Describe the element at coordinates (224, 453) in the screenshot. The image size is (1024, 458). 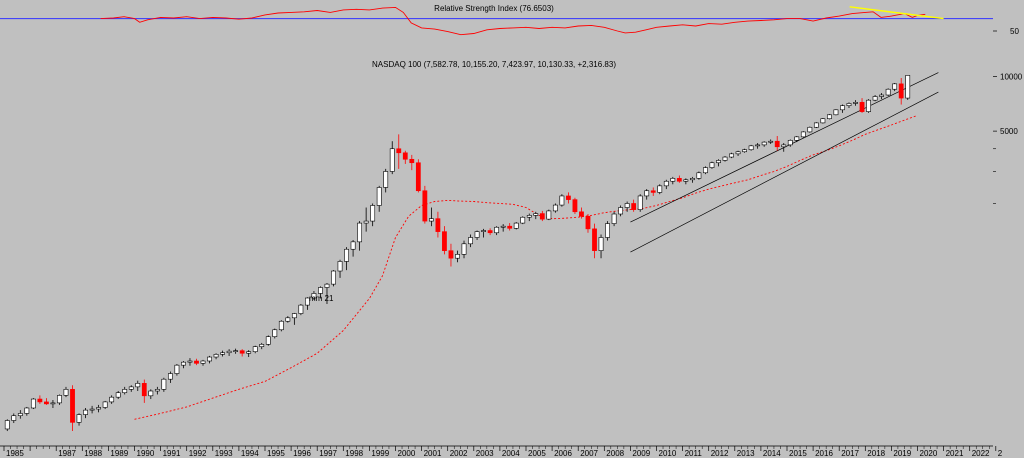
I see `x-tick-label: 1993` at that location.